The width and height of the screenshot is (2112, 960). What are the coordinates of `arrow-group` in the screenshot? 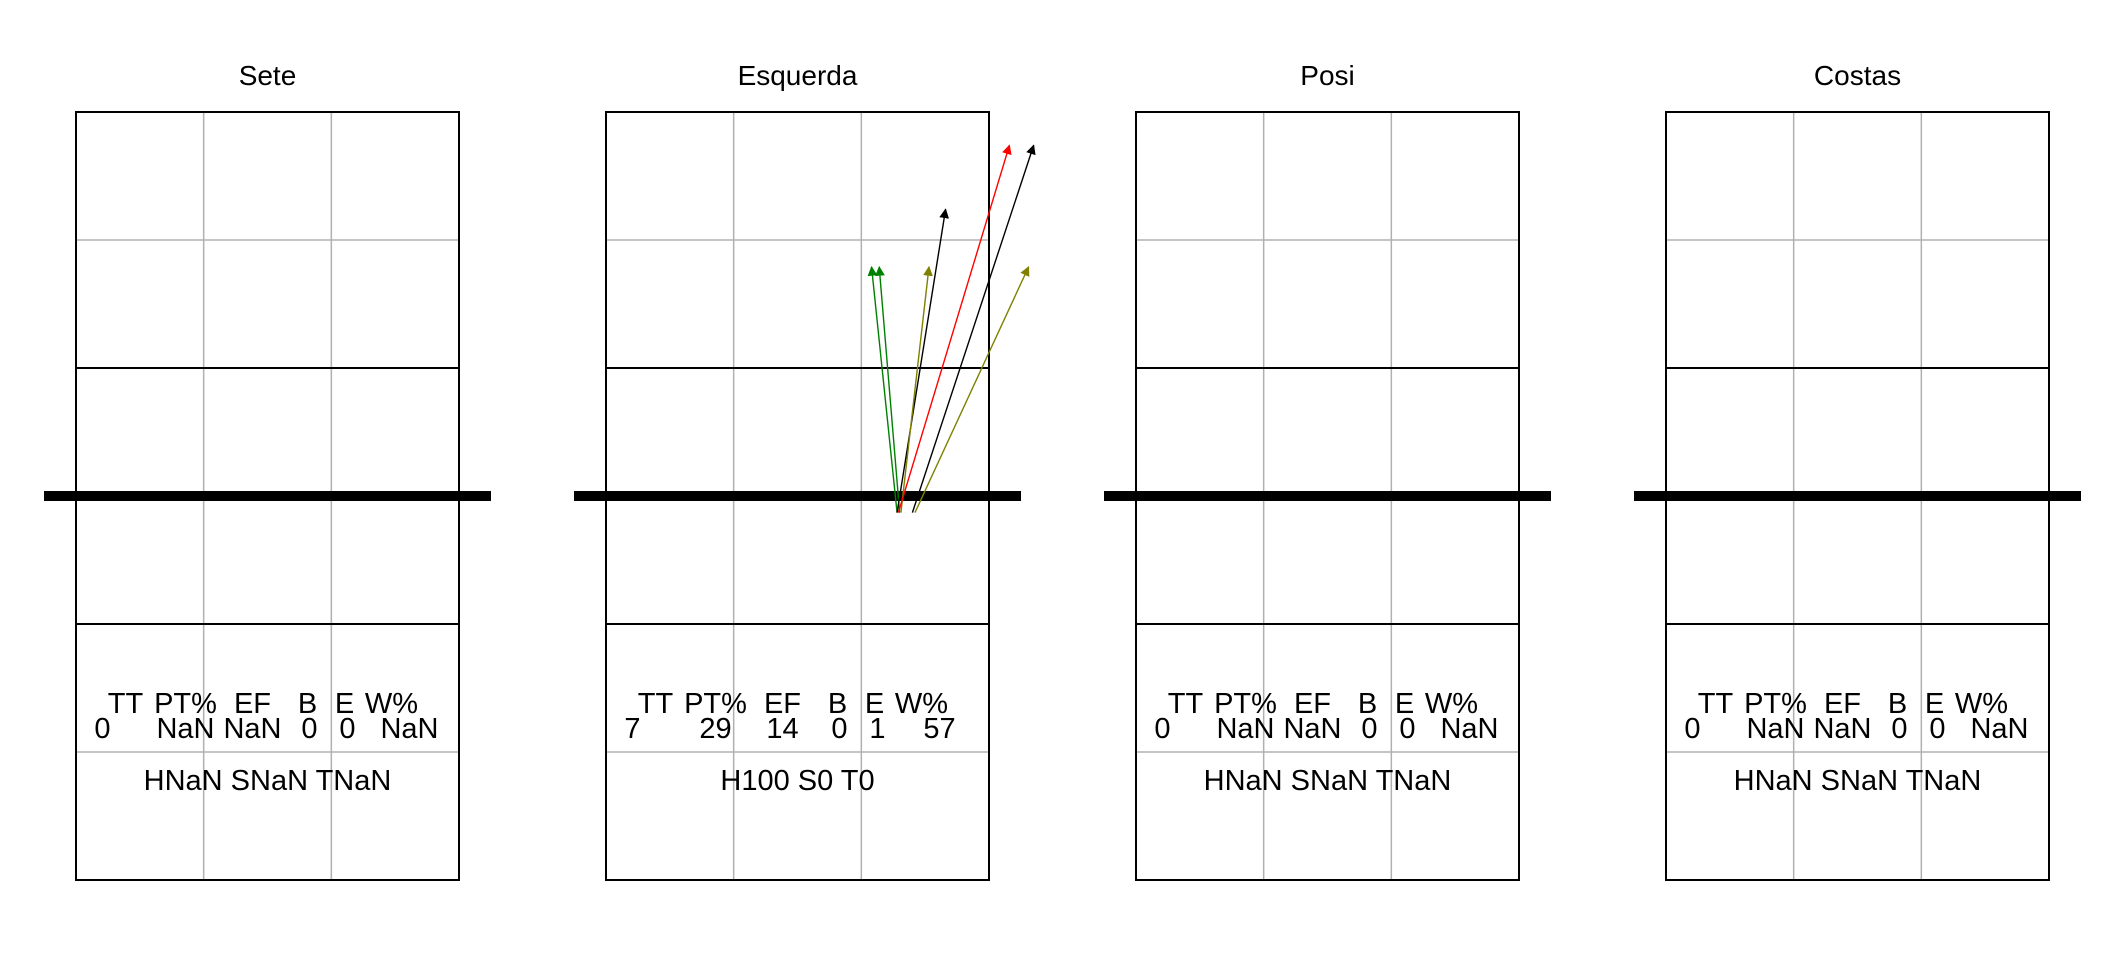 It's located at (951, 328).